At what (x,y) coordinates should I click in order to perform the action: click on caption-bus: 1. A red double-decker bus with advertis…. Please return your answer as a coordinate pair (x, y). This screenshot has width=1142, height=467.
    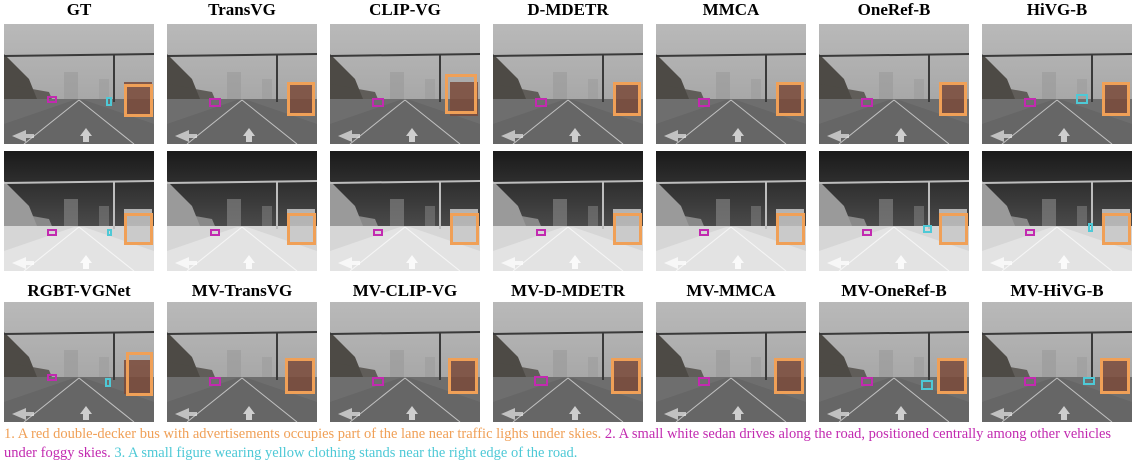
    Looking at the image, I should click on (303, 434).